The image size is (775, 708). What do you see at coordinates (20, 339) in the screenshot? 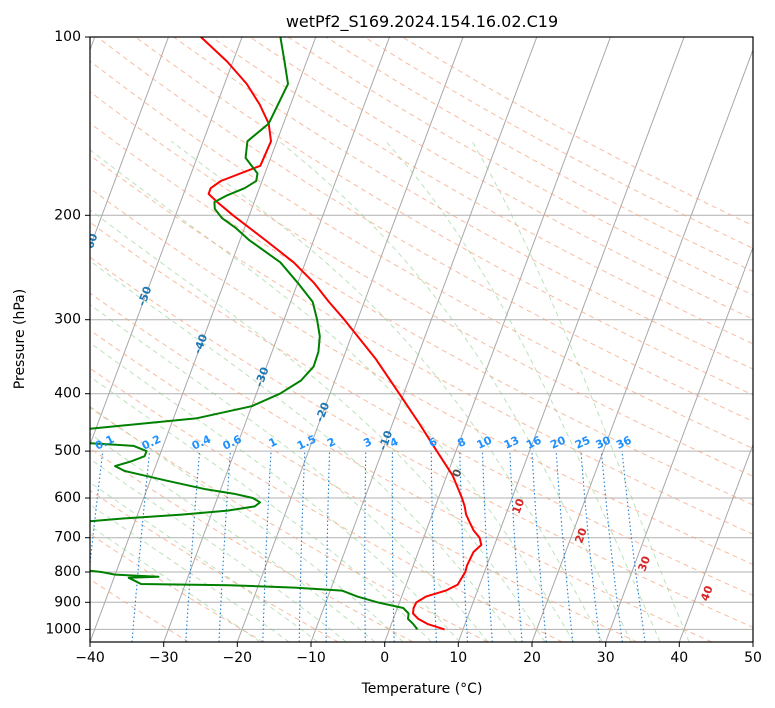
I see `y-axis-label: Pressure (hPa)` at bounding box center [20, 339].